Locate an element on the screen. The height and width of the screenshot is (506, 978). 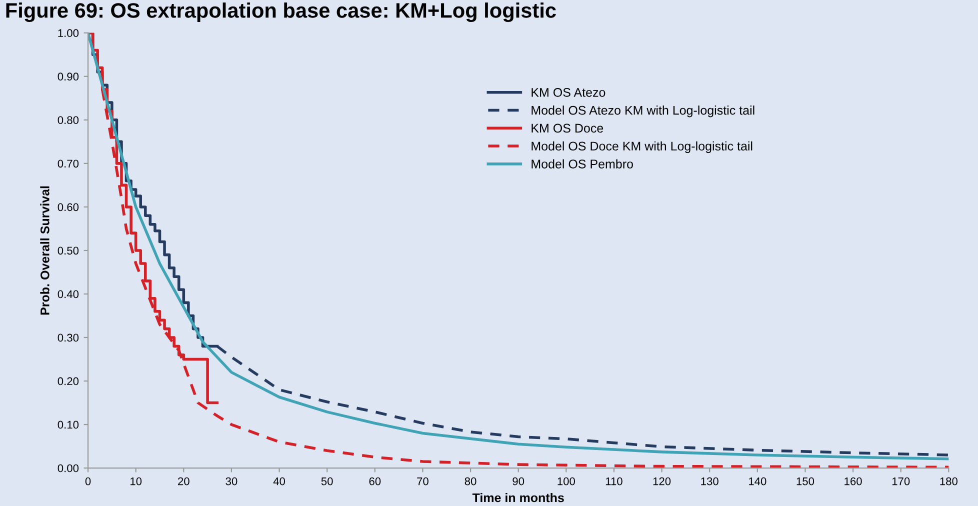
x-tick-label: 170 is located at coordinates (901, 481).